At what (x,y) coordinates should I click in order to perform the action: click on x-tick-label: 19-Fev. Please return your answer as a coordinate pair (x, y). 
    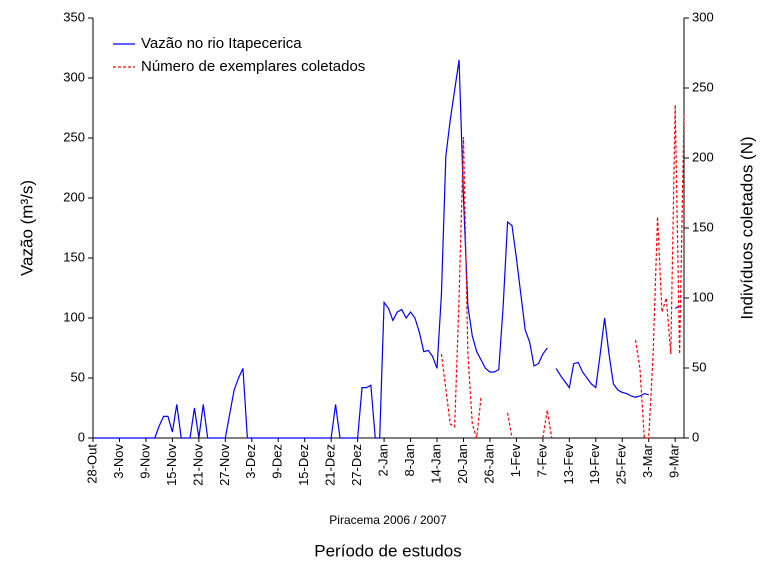
    Looking at the image, I should click on (594, 464).